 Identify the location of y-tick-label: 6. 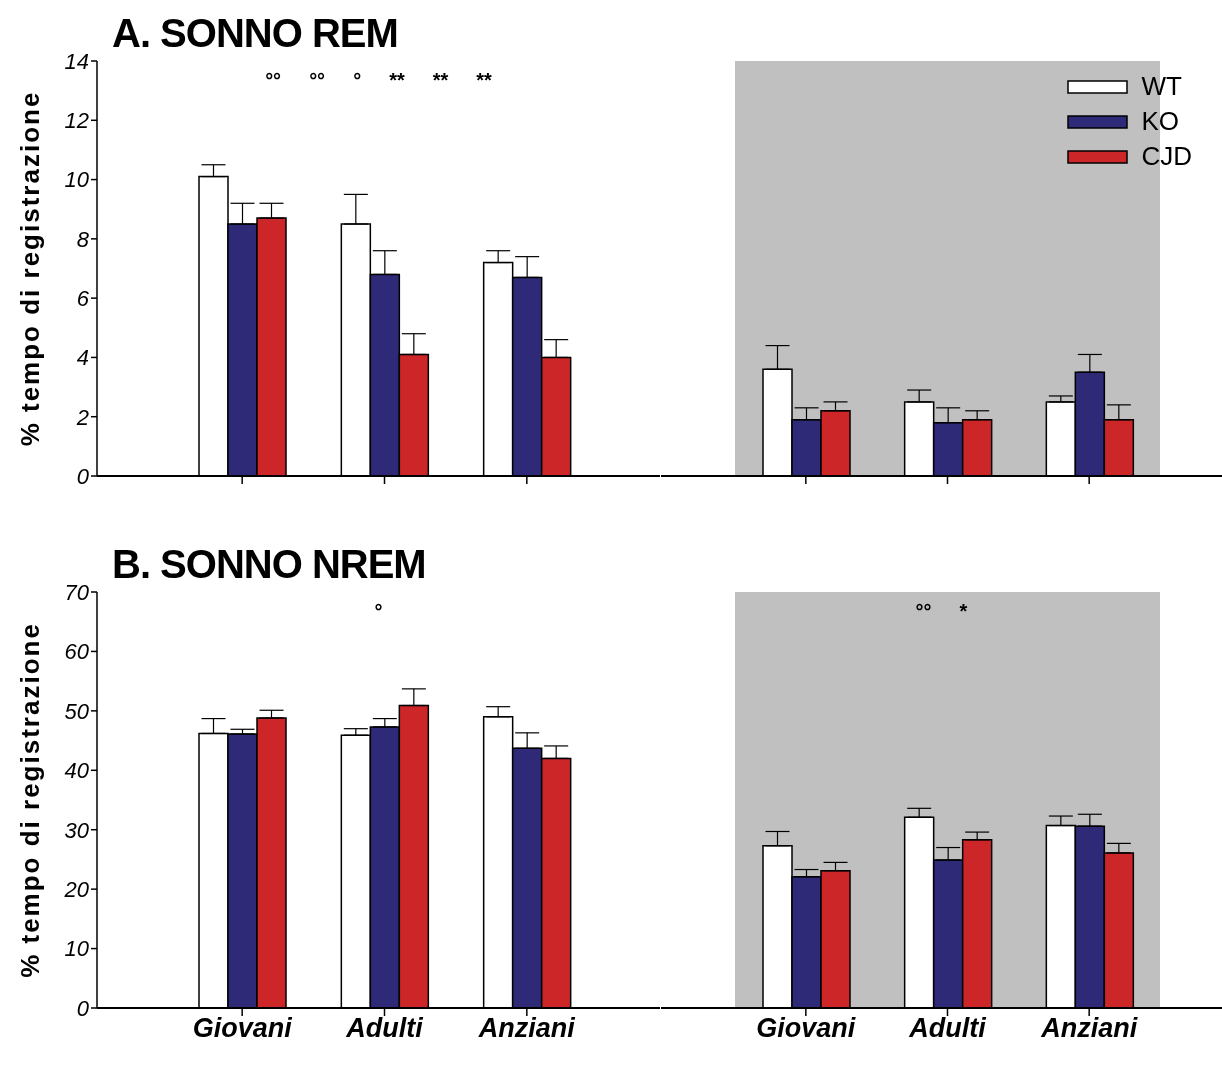
(83, 298).